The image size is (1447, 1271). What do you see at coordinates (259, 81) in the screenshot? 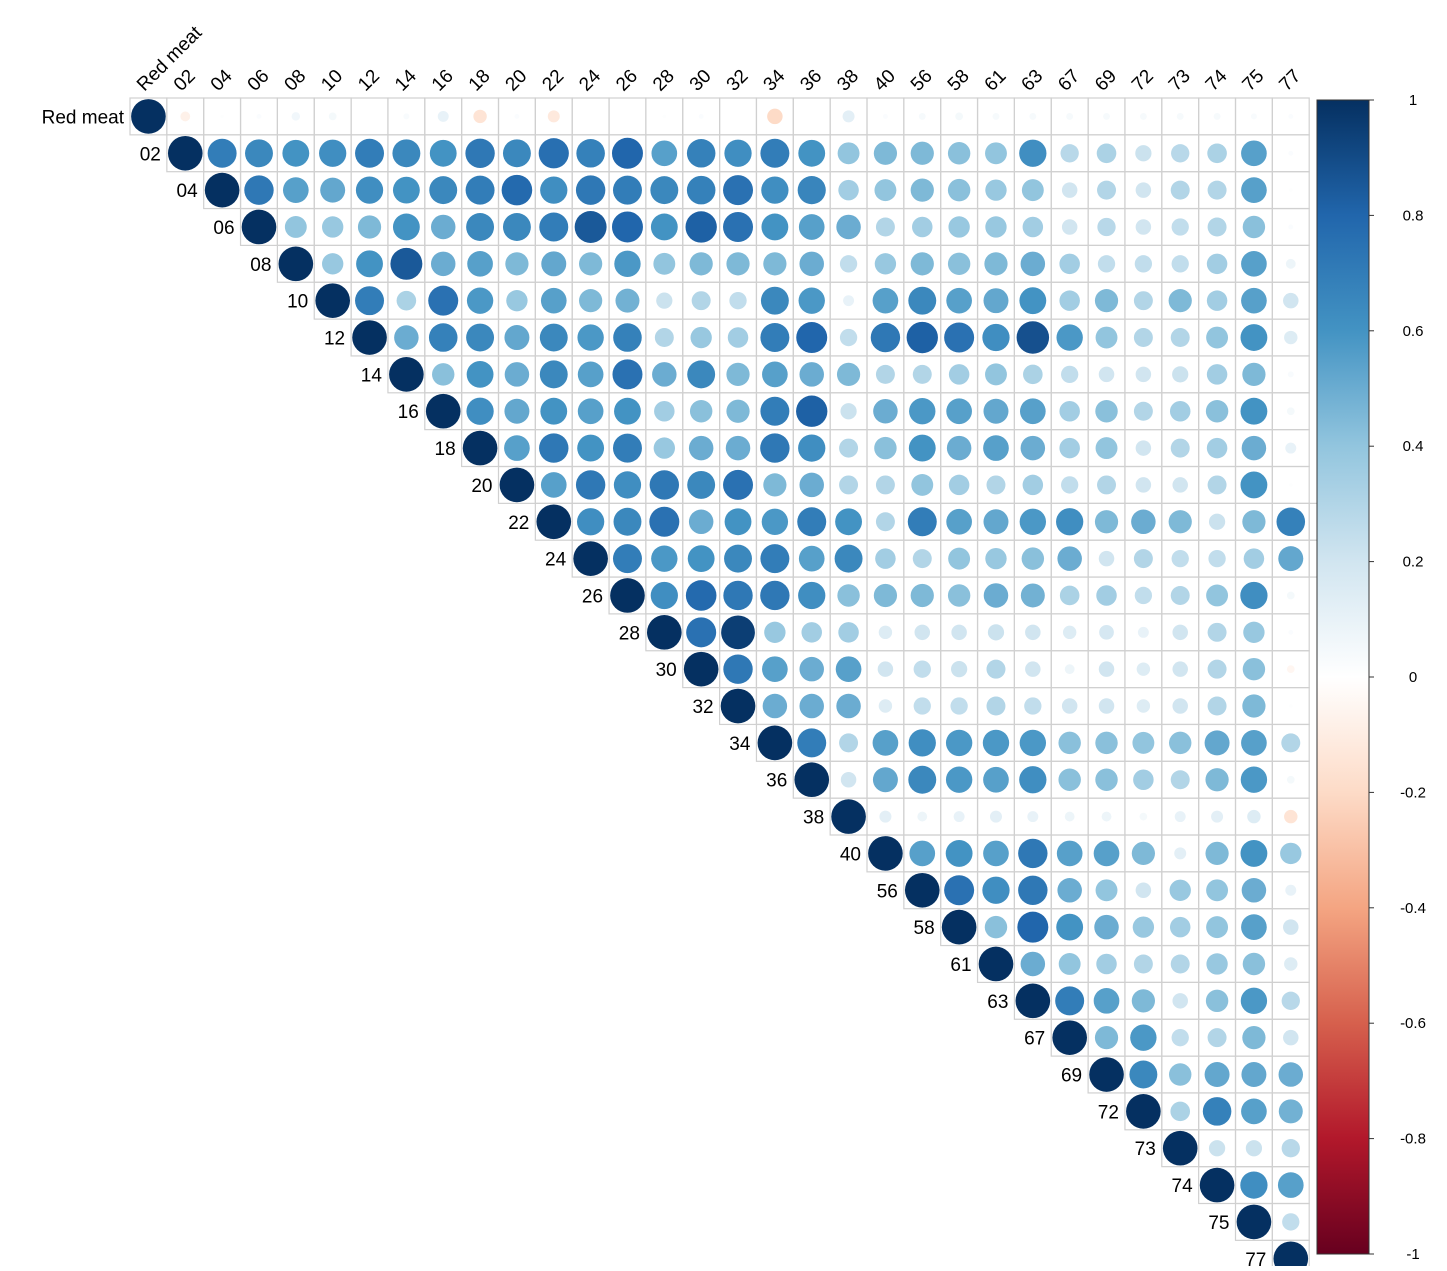
I see `column-label: 06` at bounding box center [259, 81].